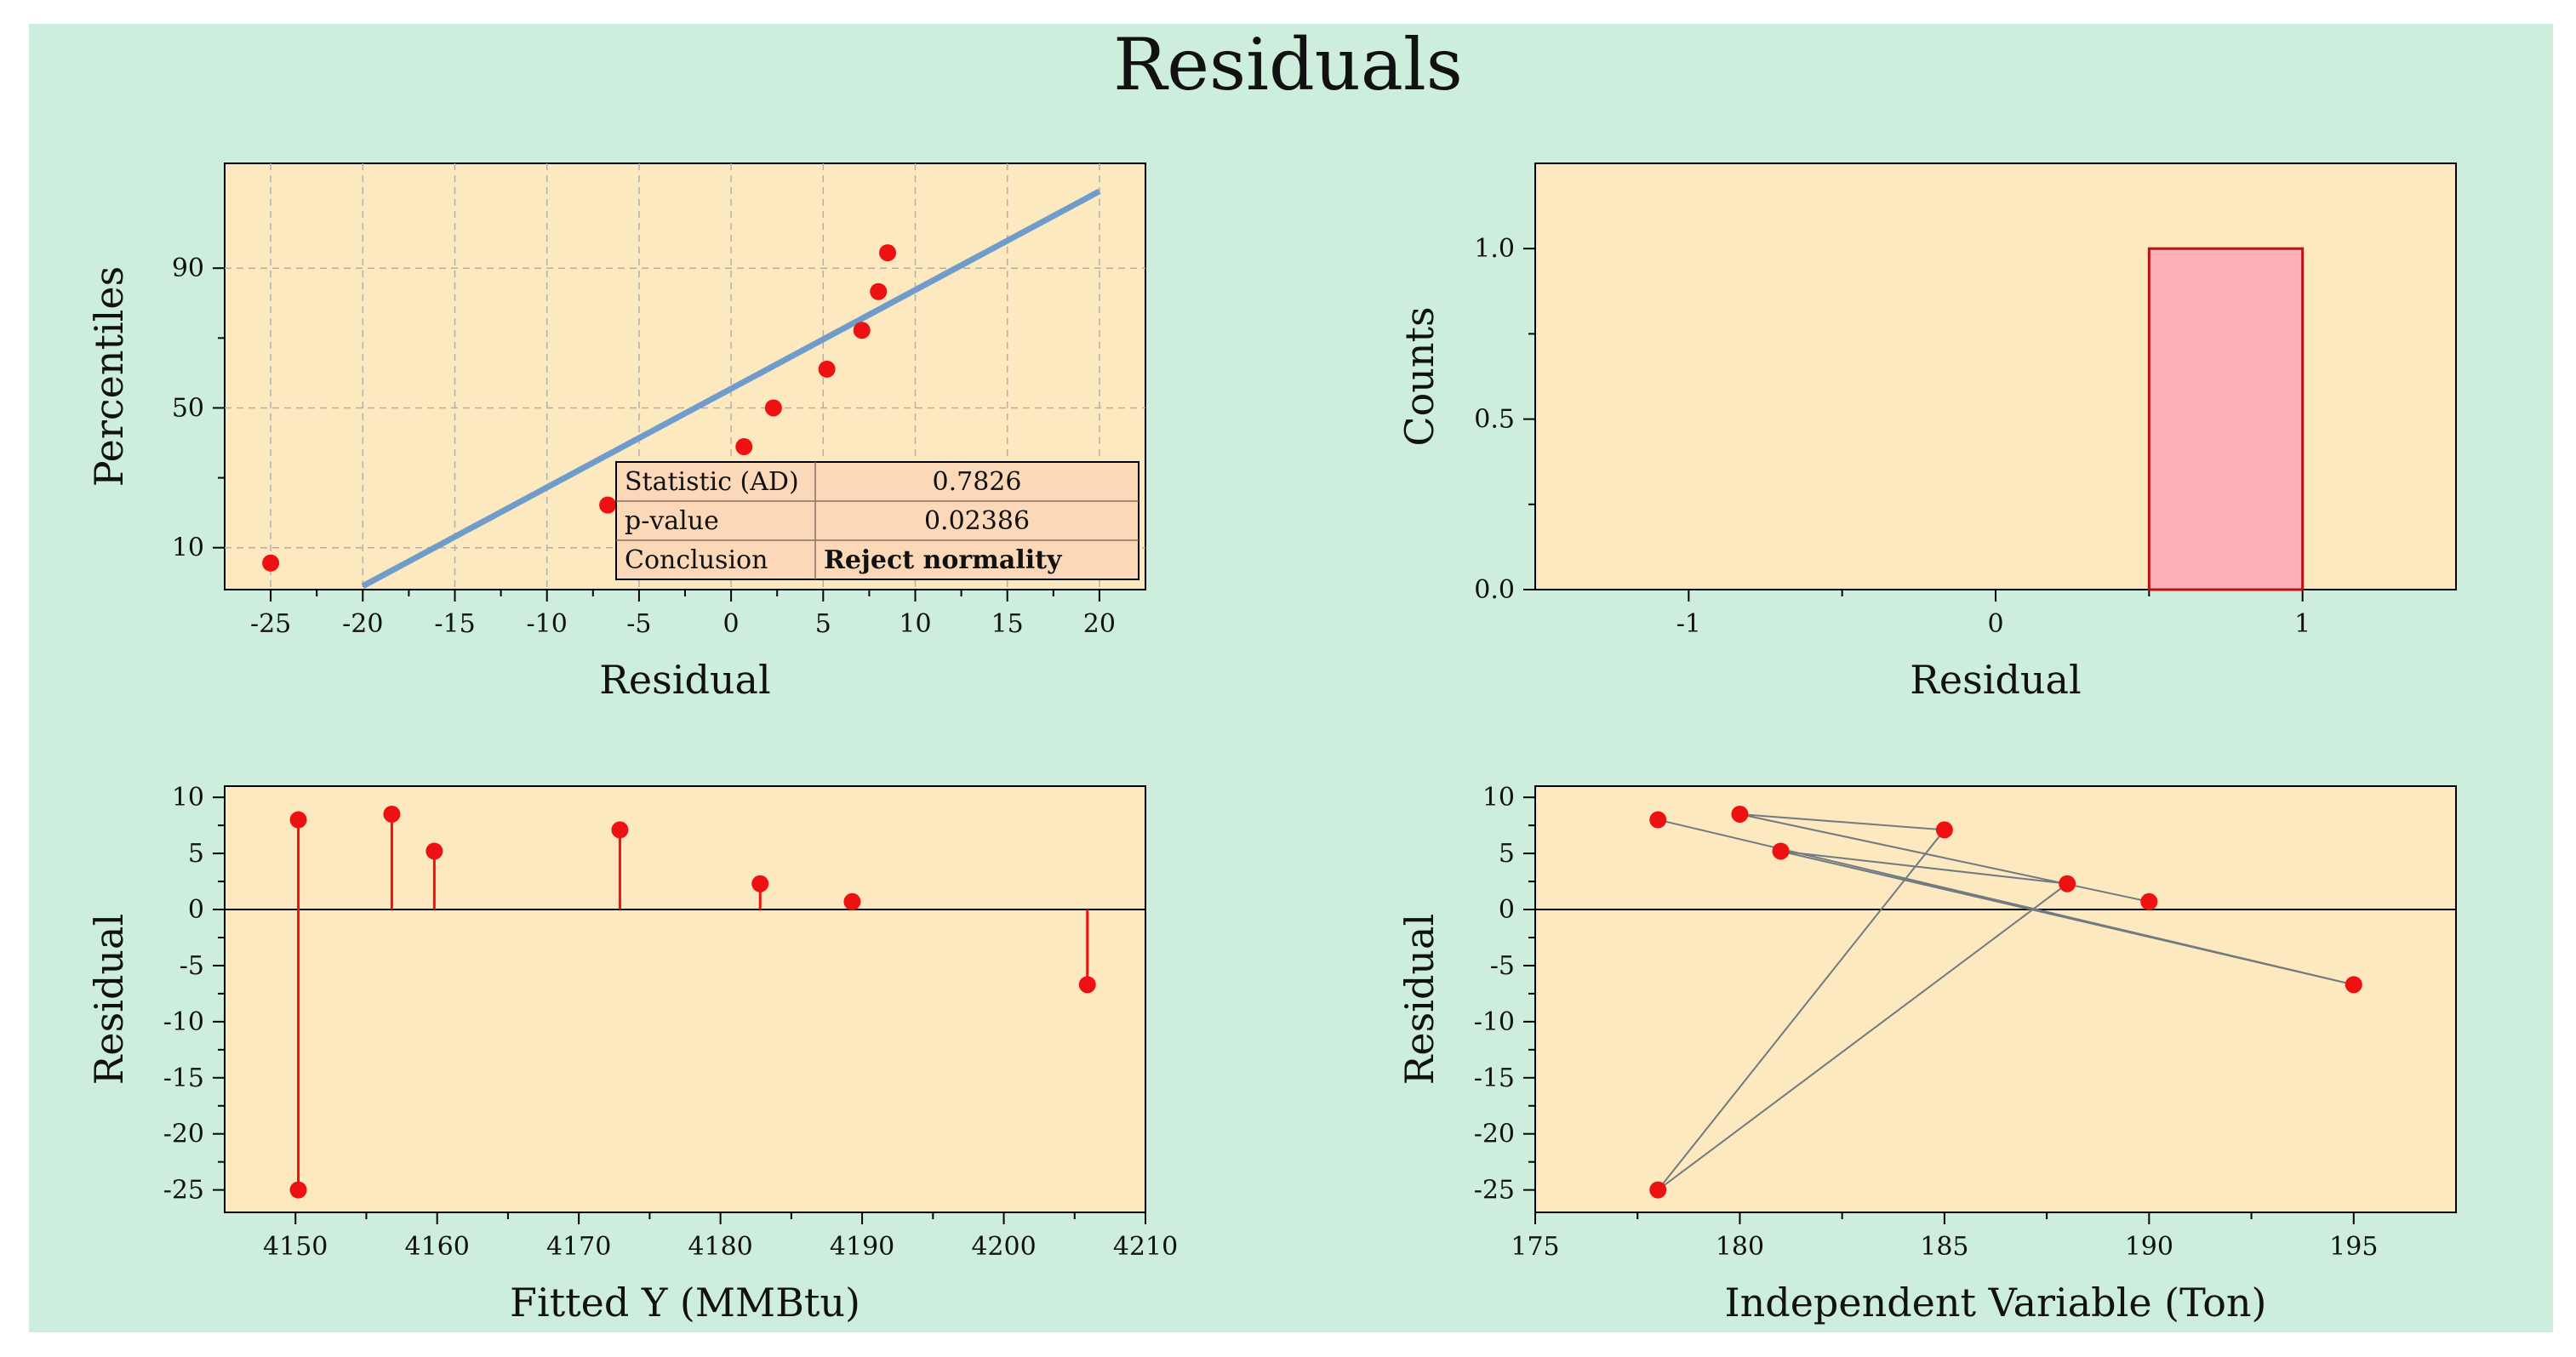 The height and width of the screenshot is (1357, 2576). Describe the element at coordinates (188, 408) in the screenshot. I see `y-tick-label: 50` at that location.